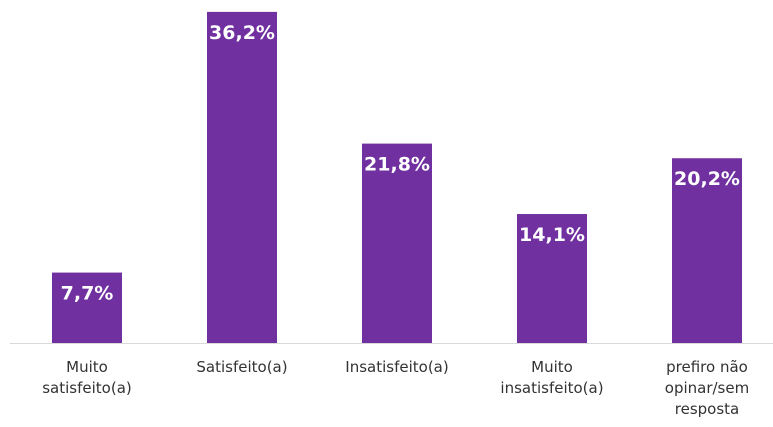 The width and height of the screenshot is (773, 427). What do you see at coordinates (87, 294) in the screenshot?
I see `data-label: 7,7%` at bounding box center [87, 294].